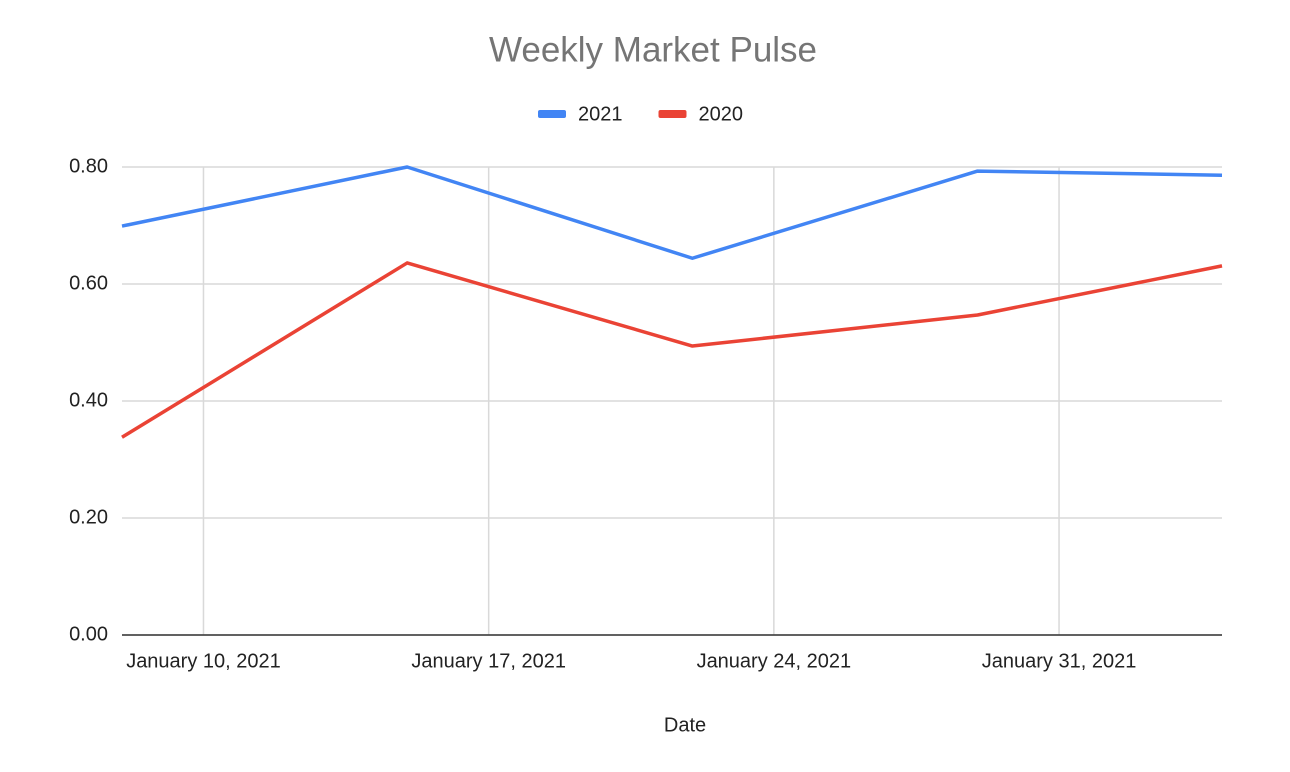 This screenshot has height=772, width=1290. Describe the element at coordinates (88, 283) in the screenshot. I see `y-tick-label: 0.60` at that location.